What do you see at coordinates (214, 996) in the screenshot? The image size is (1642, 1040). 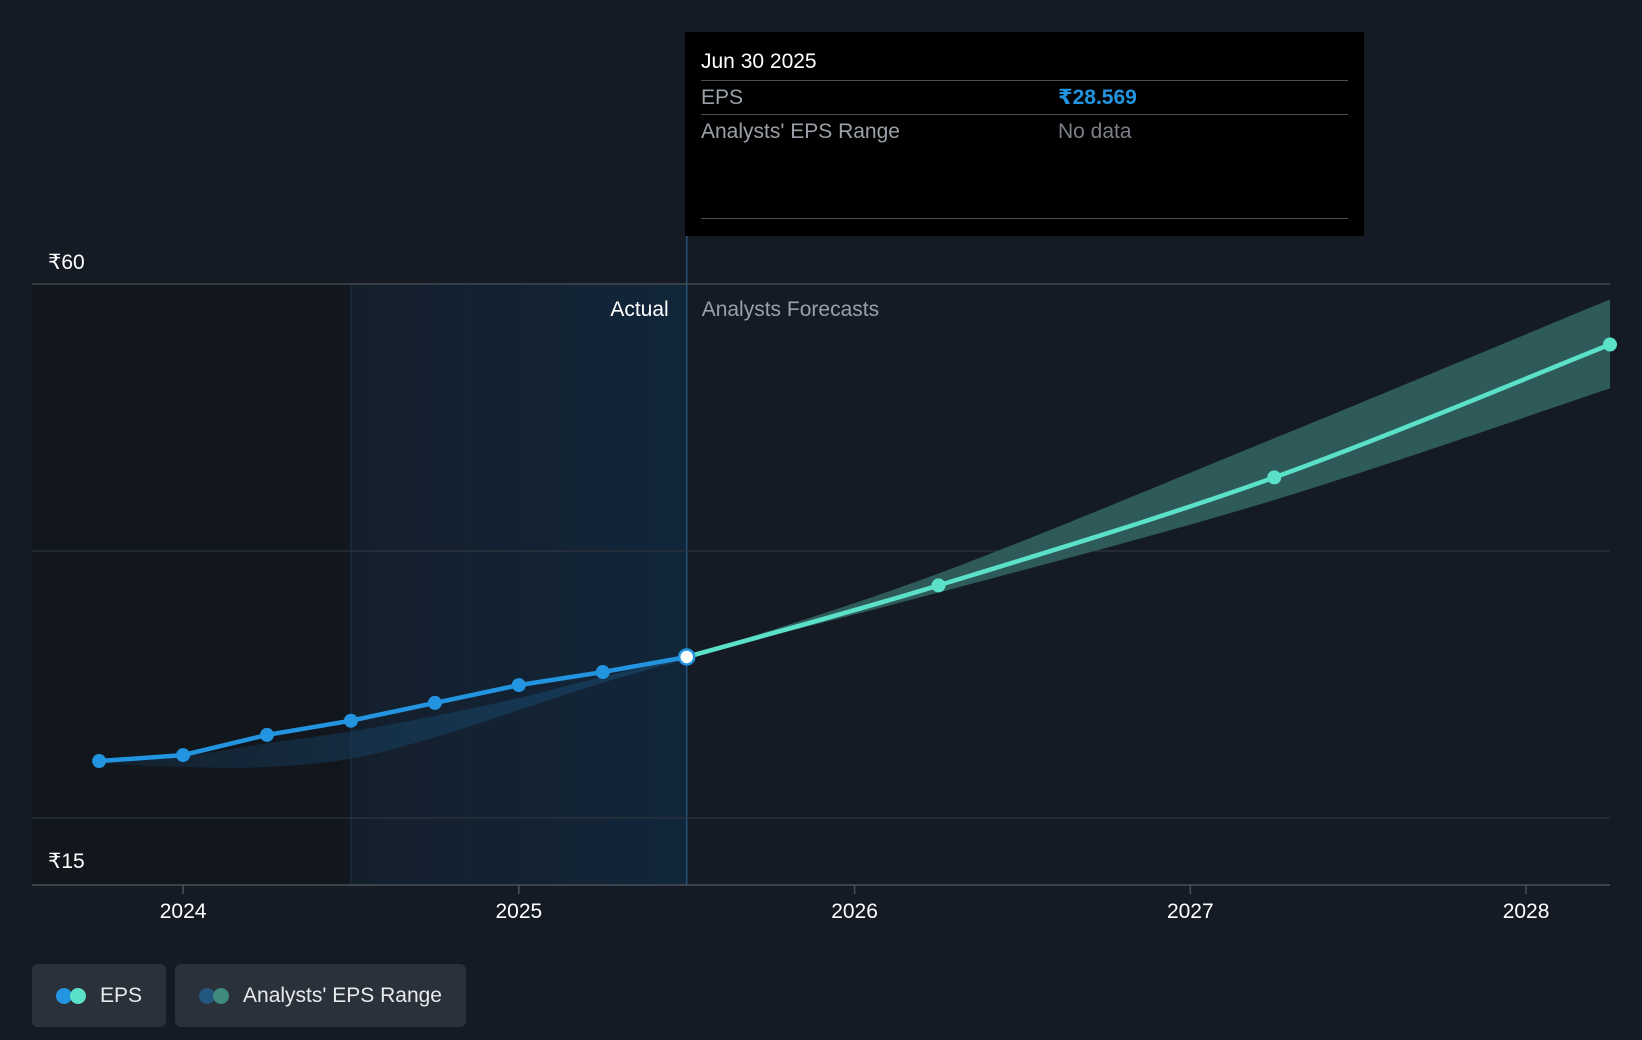 I see `legend-range-swatch-icon` at bounding box center [214, 996].